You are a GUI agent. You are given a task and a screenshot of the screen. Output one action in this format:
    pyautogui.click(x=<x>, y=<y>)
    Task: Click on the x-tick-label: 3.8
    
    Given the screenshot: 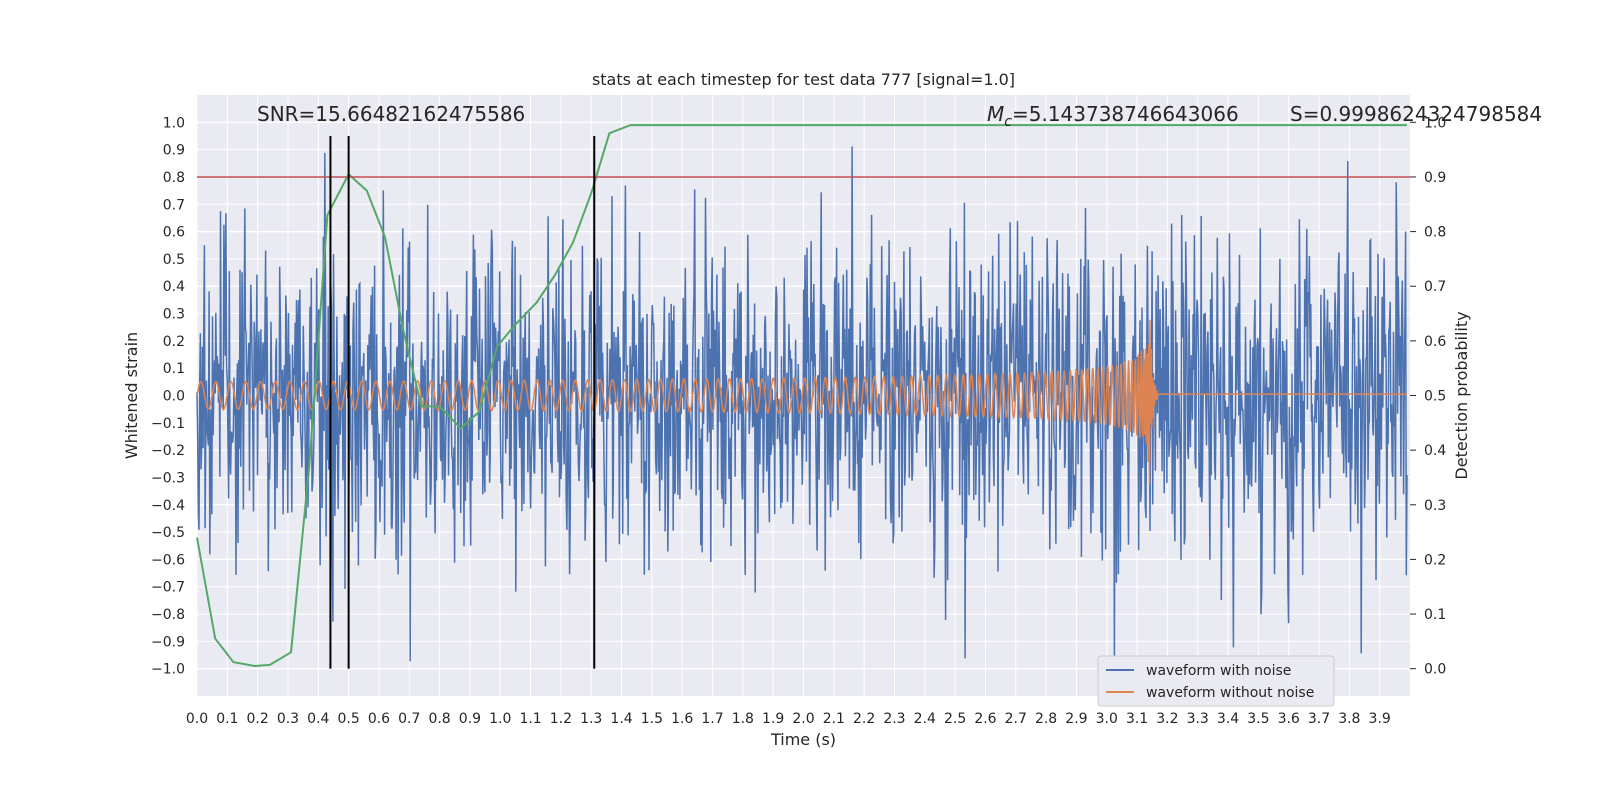 What is the action you would take?
    pyautogui.click(x=1349, y=719)
    